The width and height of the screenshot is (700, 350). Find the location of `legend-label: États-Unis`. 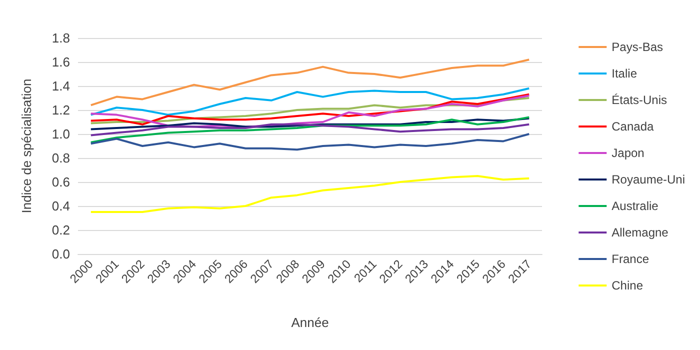

legend-label: États-Unis is located at coordinates (639, 100).